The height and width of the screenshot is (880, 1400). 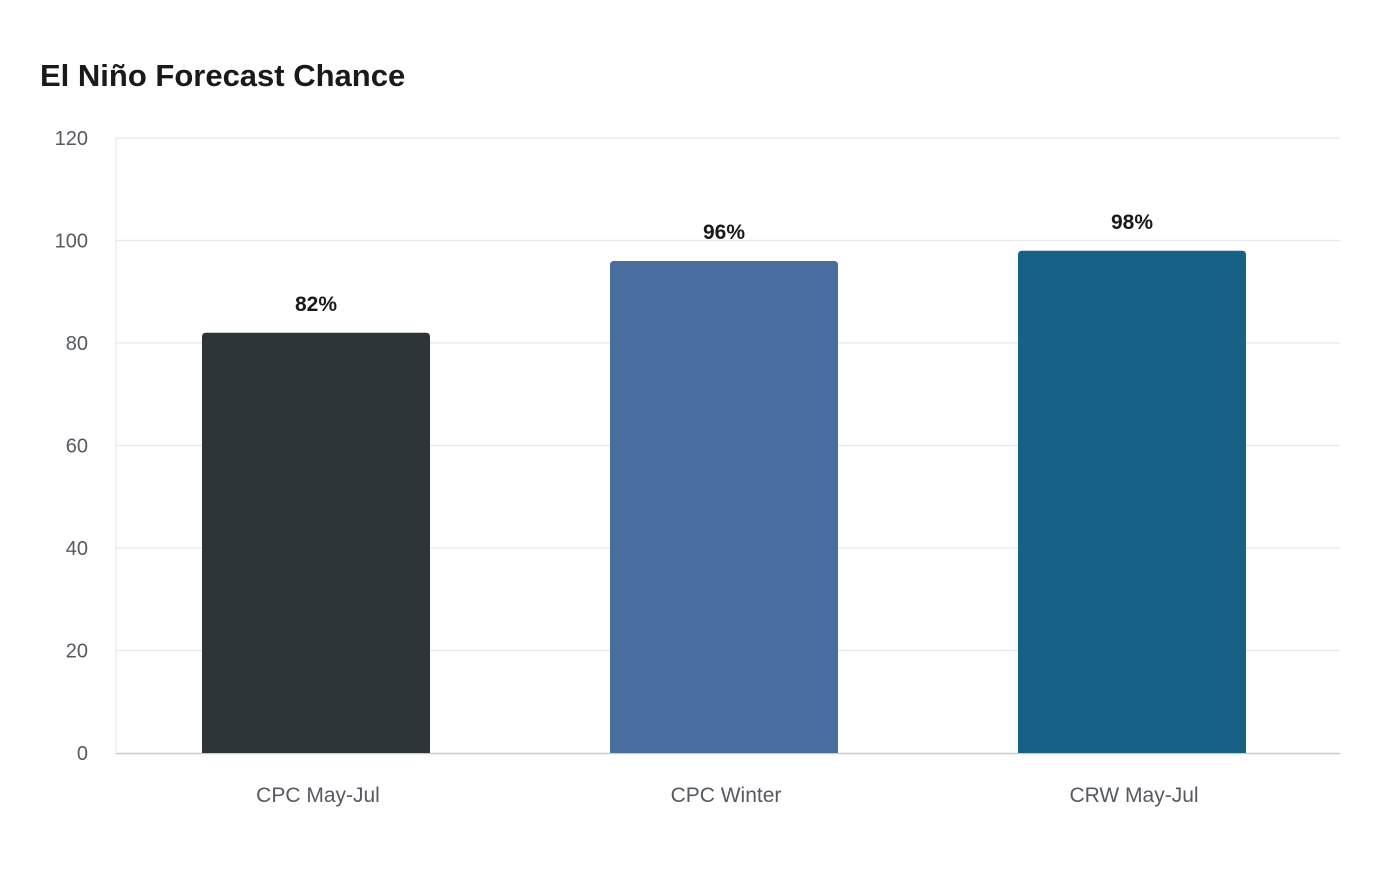 I want to click on x-axis-categories: CPC May-Jul CPC Winter CRW May-Jul, so click(x=727, y=795).